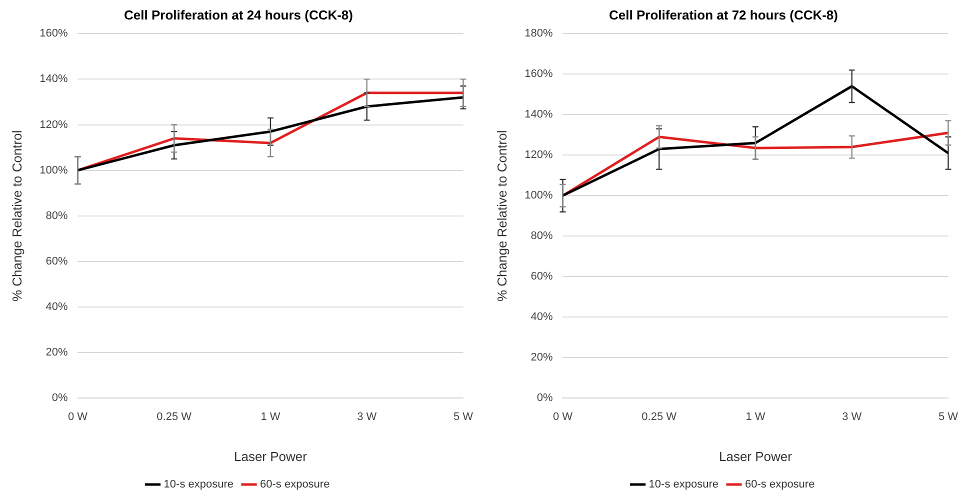  What do you see at coordinates (238, 14) in the screenshot?
I see `chart-title: Cell Proliferation at 24 hours (CCK-8)` at bounding box center [238, 14].